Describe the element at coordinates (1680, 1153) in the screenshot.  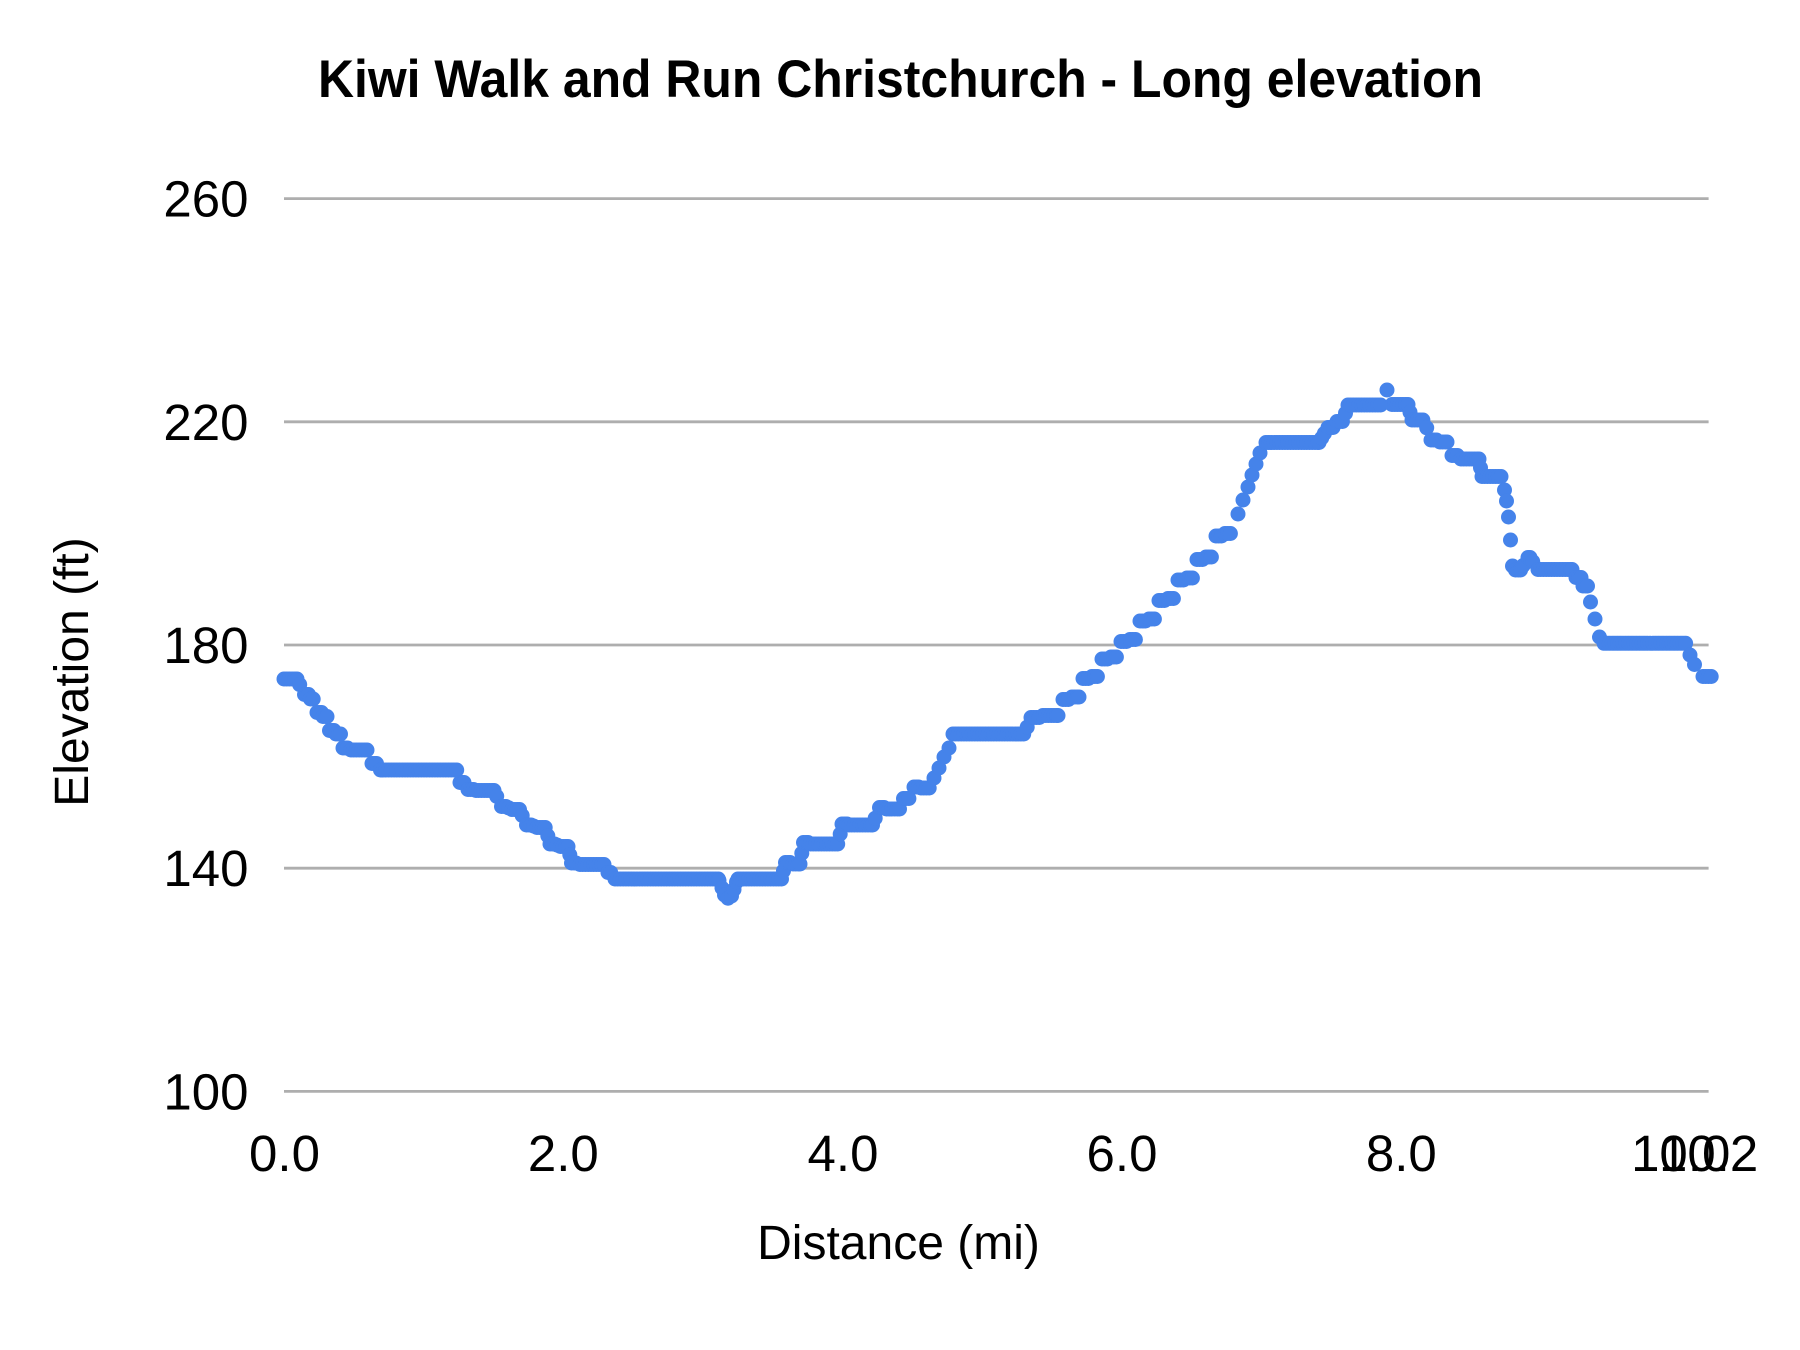
I see `svg-text: 10.0` at that location.